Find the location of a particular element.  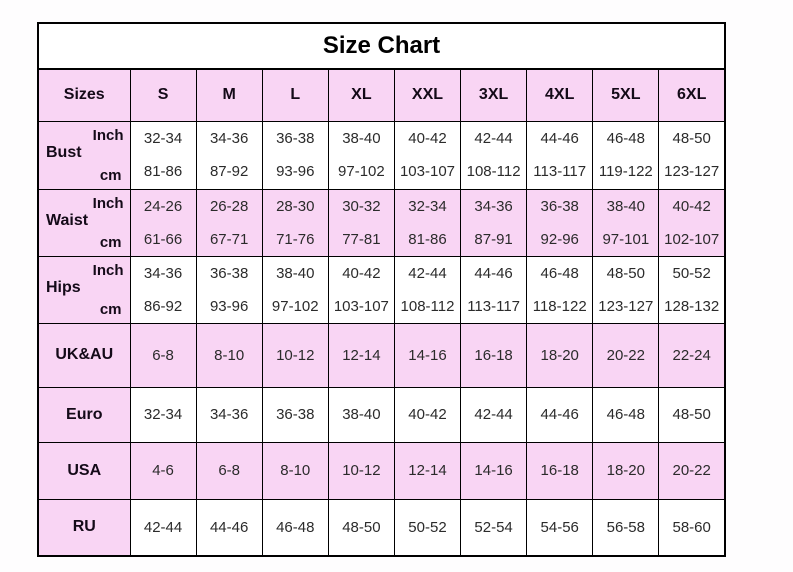

cm-value: 77-81 is located at coordinates (361, 239).